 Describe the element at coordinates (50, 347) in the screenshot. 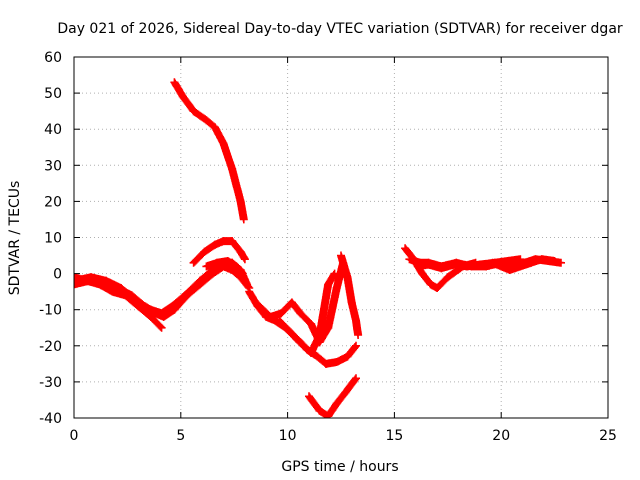

I see `y-tick-label: -20` at that location.